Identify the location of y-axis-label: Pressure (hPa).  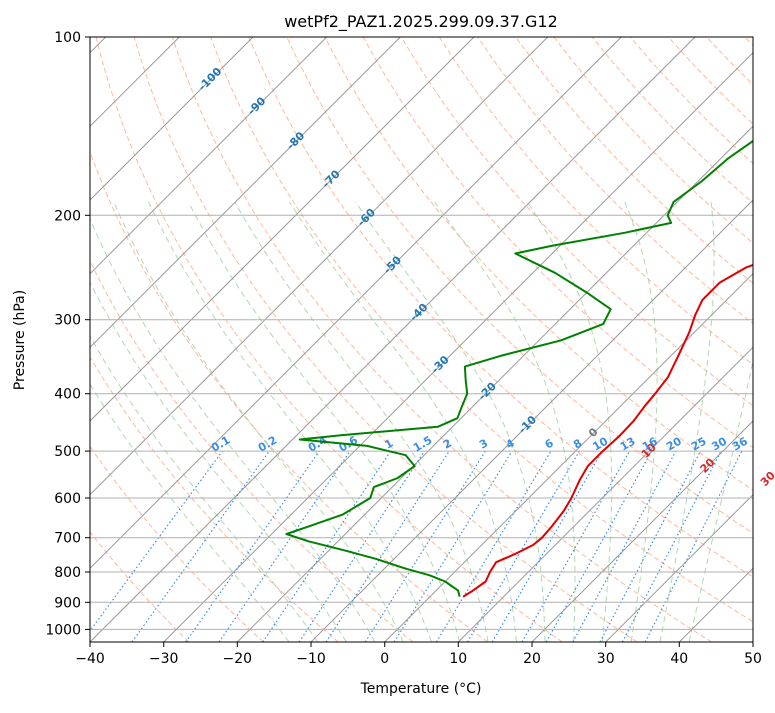
(20, 340).